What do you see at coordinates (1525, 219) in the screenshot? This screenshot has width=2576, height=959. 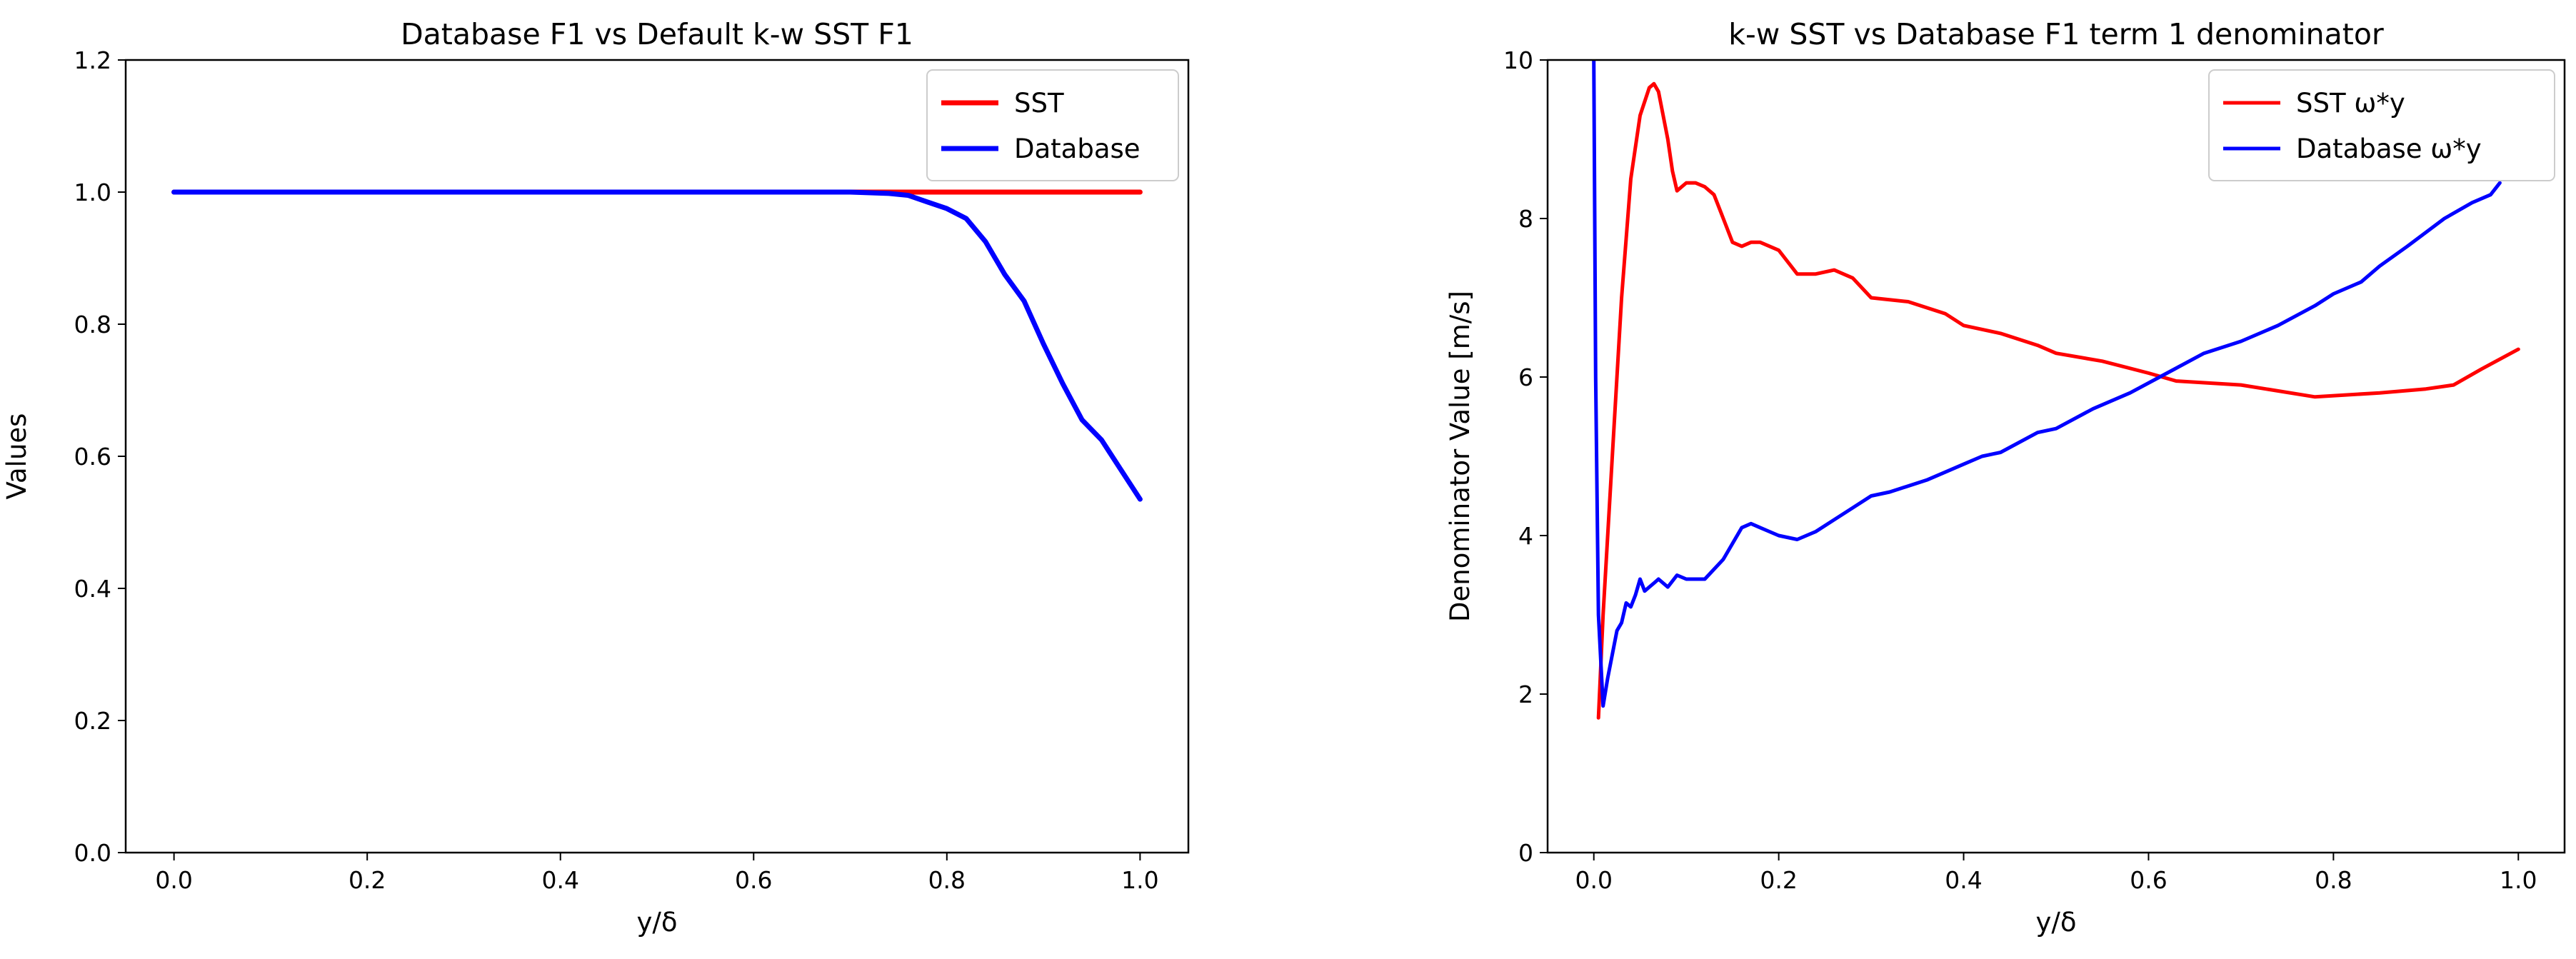 I see `y-tick-label: 8` at bounding box center [1525, 219].